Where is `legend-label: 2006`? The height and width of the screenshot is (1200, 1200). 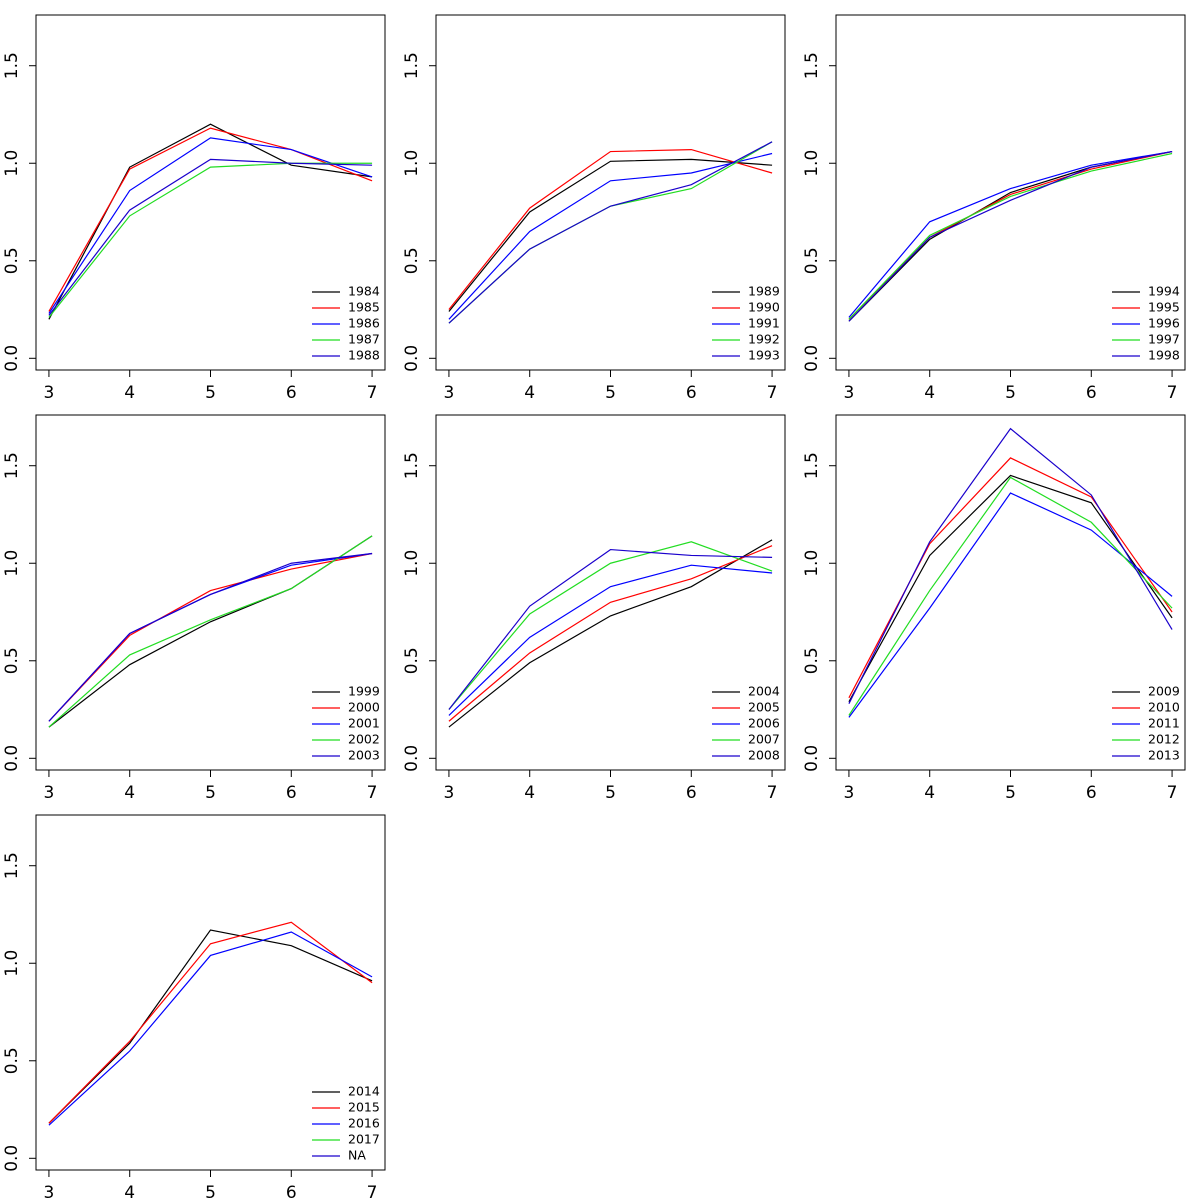
legend-label: 2006 is located at coordinates (764, 723).